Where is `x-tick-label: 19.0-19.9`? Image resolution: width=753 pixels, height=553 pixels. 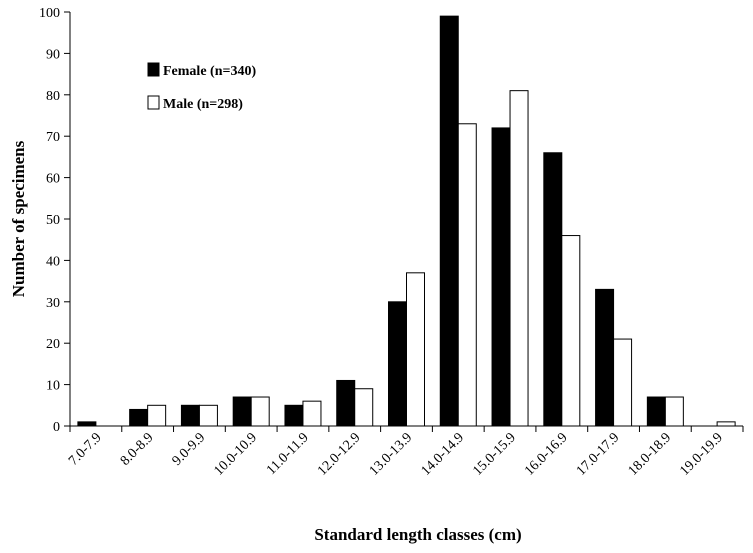
x-tick-label: 19.0-19.9 is located at coordinates (701, 454).